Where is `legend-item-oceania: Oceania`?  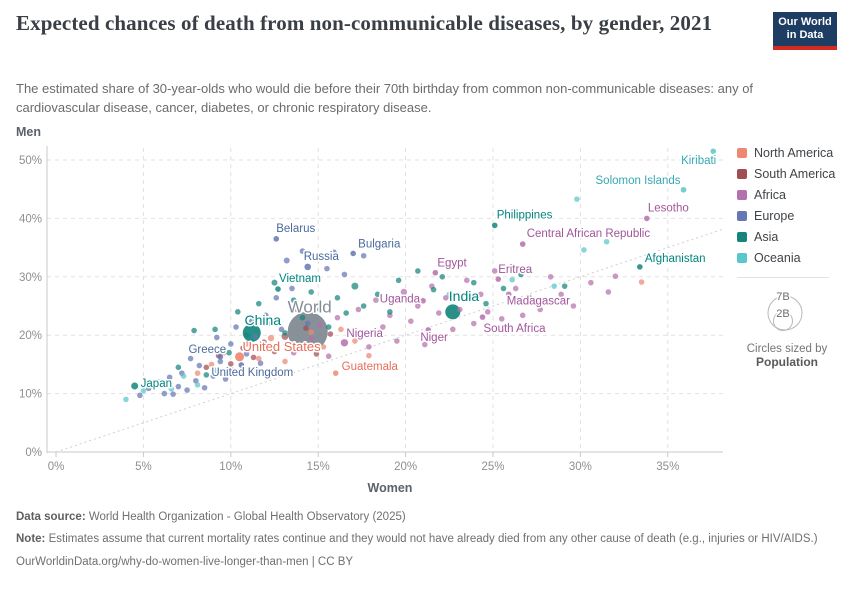
legend-item-oceania: Oceania is located at coordinates (791, 258).